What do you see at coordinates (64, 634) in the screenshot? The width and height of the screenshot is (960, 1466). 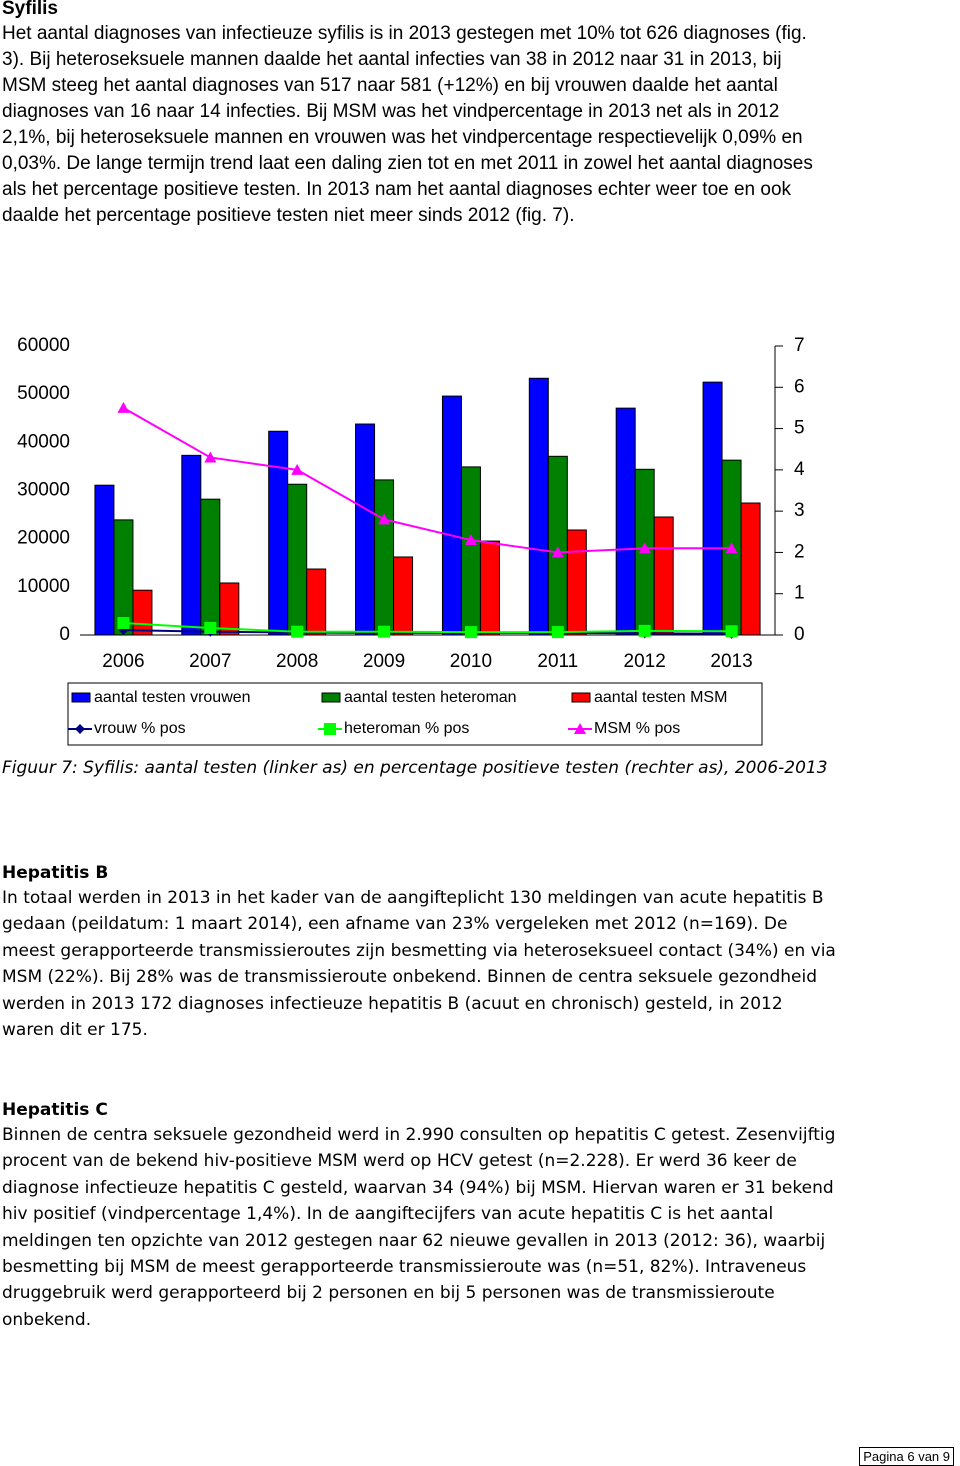 I see `y-tick-label: 0` at bounding box center [64, 634].